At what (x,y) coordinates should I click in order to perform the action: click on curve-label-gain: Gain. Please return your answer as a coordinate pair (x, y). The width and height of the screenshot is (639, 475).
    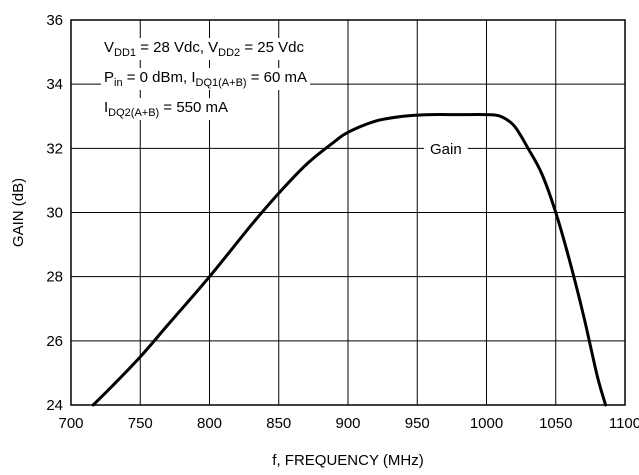
    Looking at the image, I should click on (446, 149).